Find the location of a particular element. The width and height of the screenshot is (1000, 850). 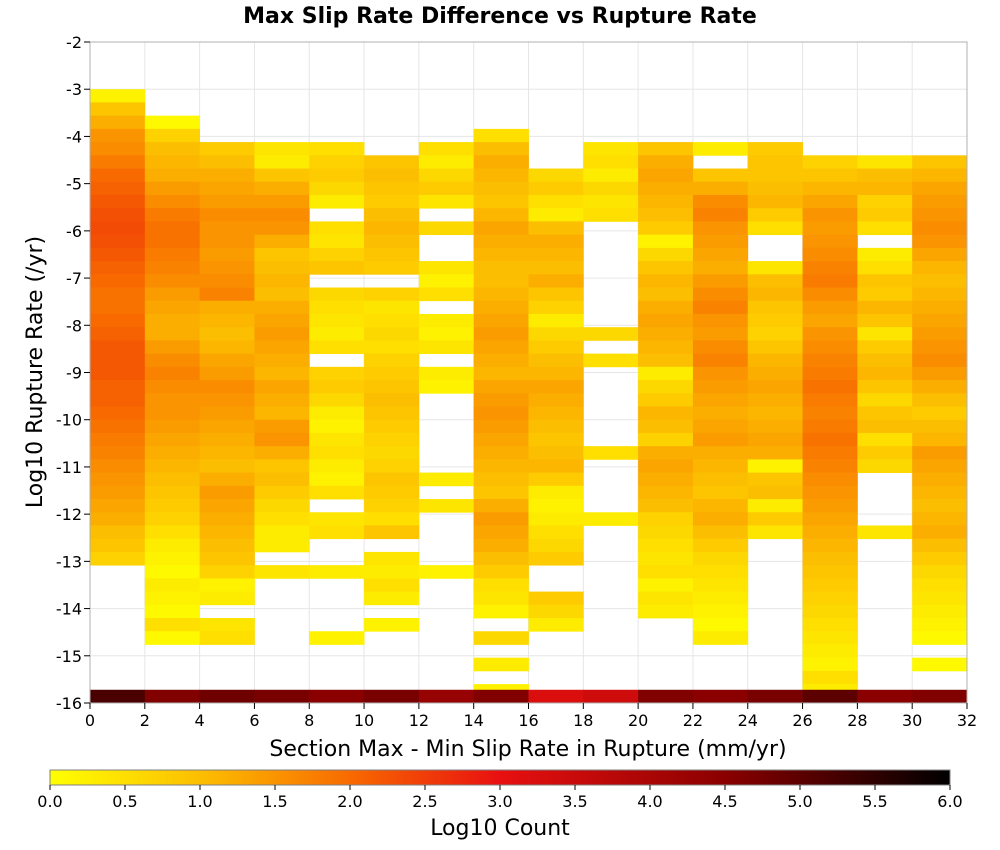

colorbar-tick-label: 1.5 is located at coordinates (274, 801).